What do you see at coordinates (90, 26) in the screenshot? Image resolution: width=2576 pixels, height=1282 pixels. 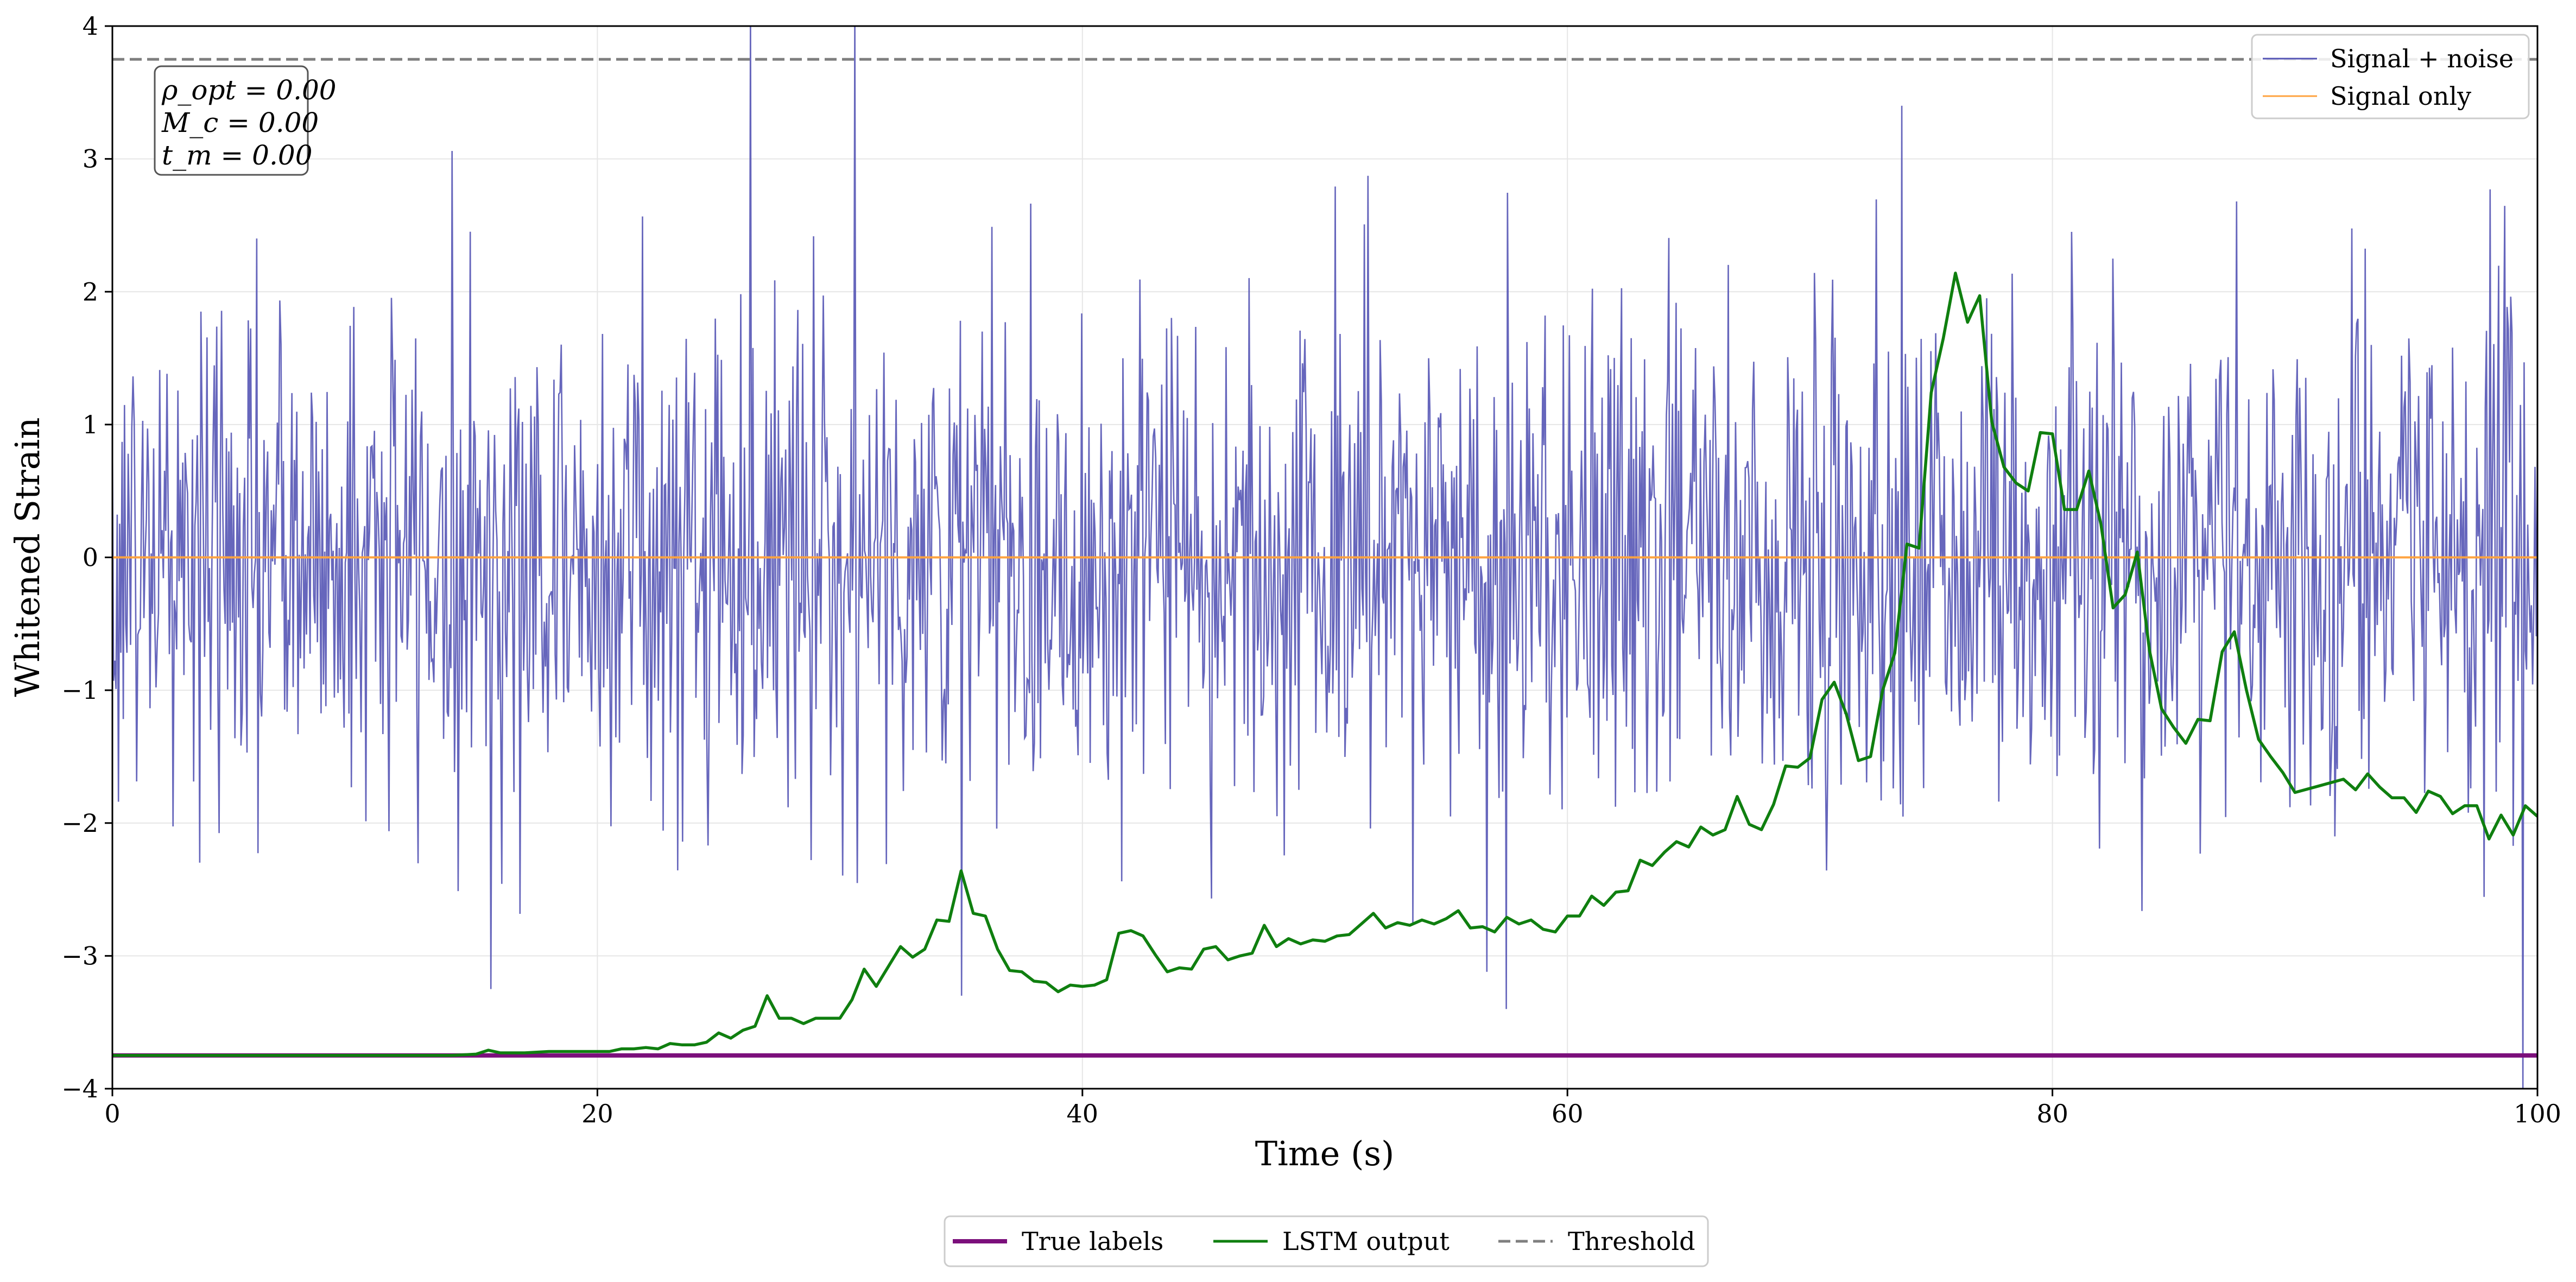 I see `y-tick-label: 4` at bounding box center [90, 26].